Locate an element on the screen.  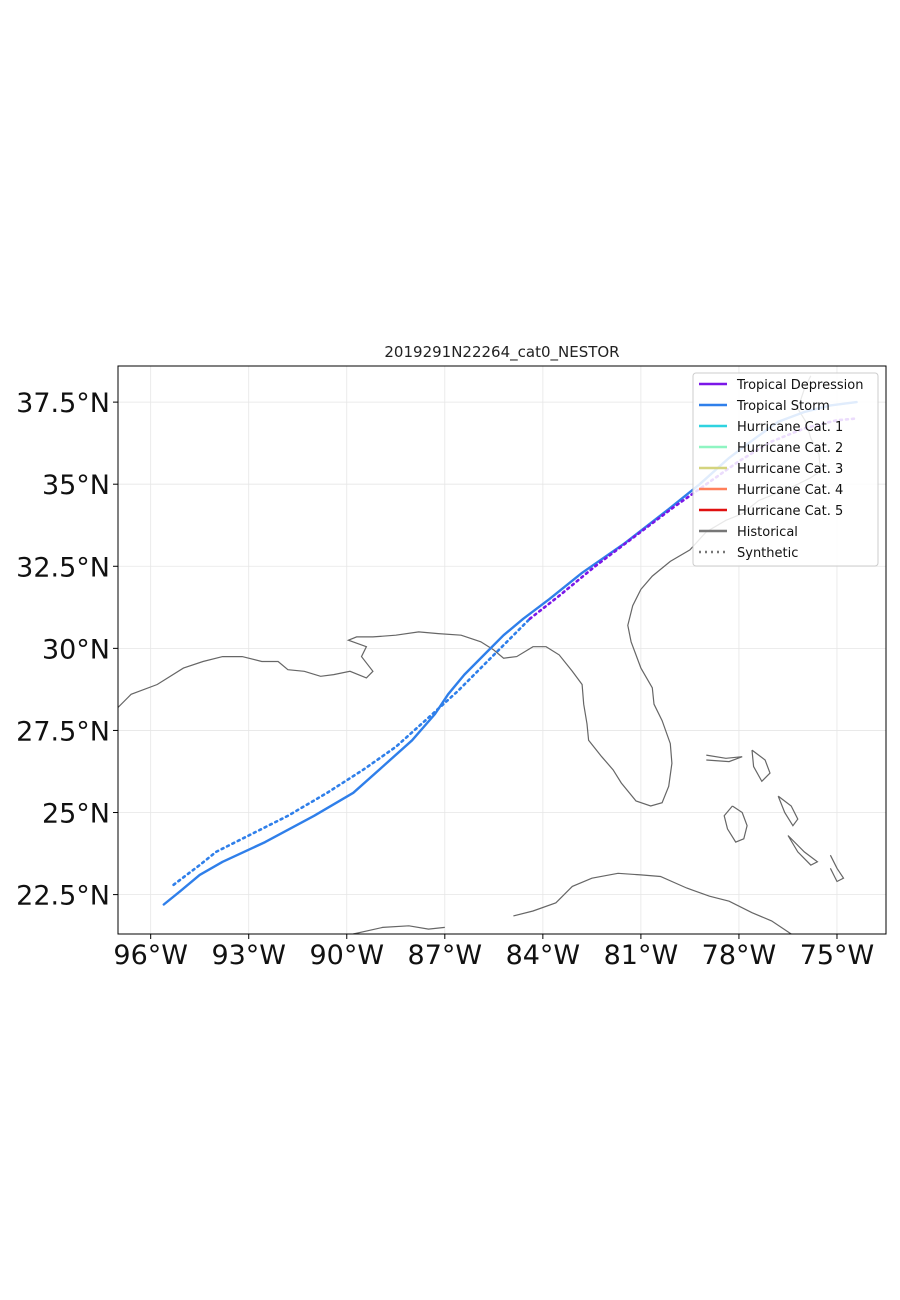
longitude-ticks: 96°W 93°W 90°W 87°W 84°W 81°W 78°W 75°W is located at coordinates (493, 952).